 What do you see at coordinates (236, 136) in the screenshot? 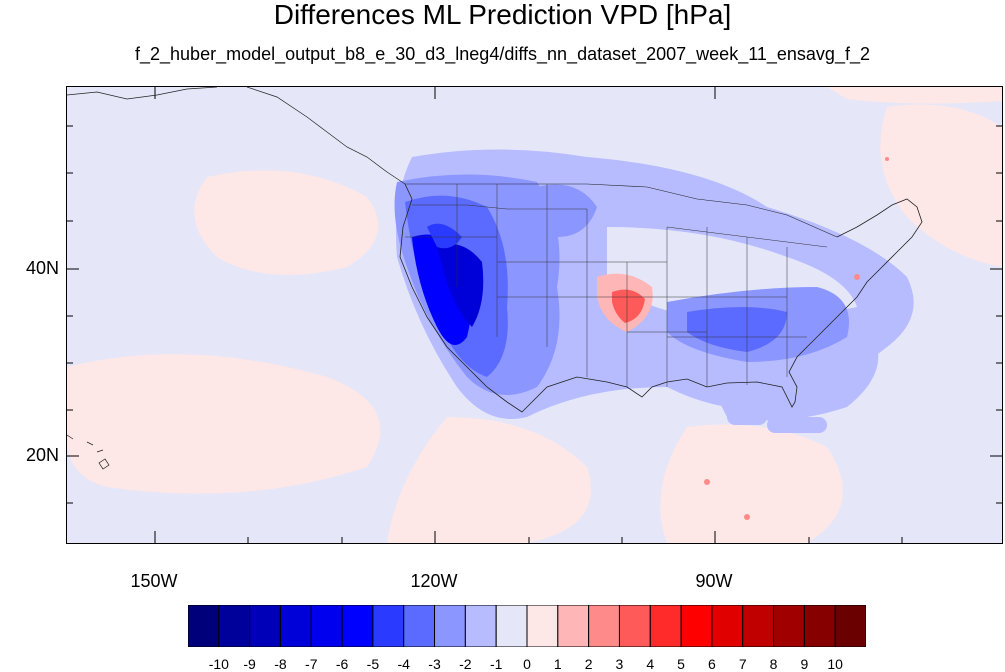
I see `coastline-alaska` at bounding box center [236, 136].